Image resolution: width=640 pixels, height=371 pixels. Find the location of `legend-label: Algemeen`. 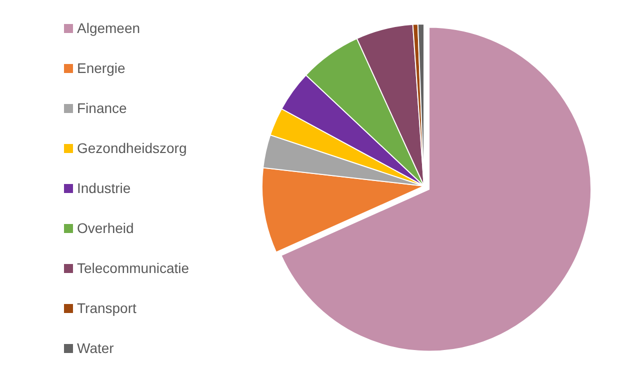

legend-label: Algemeen is located at coordinates (108, 28).